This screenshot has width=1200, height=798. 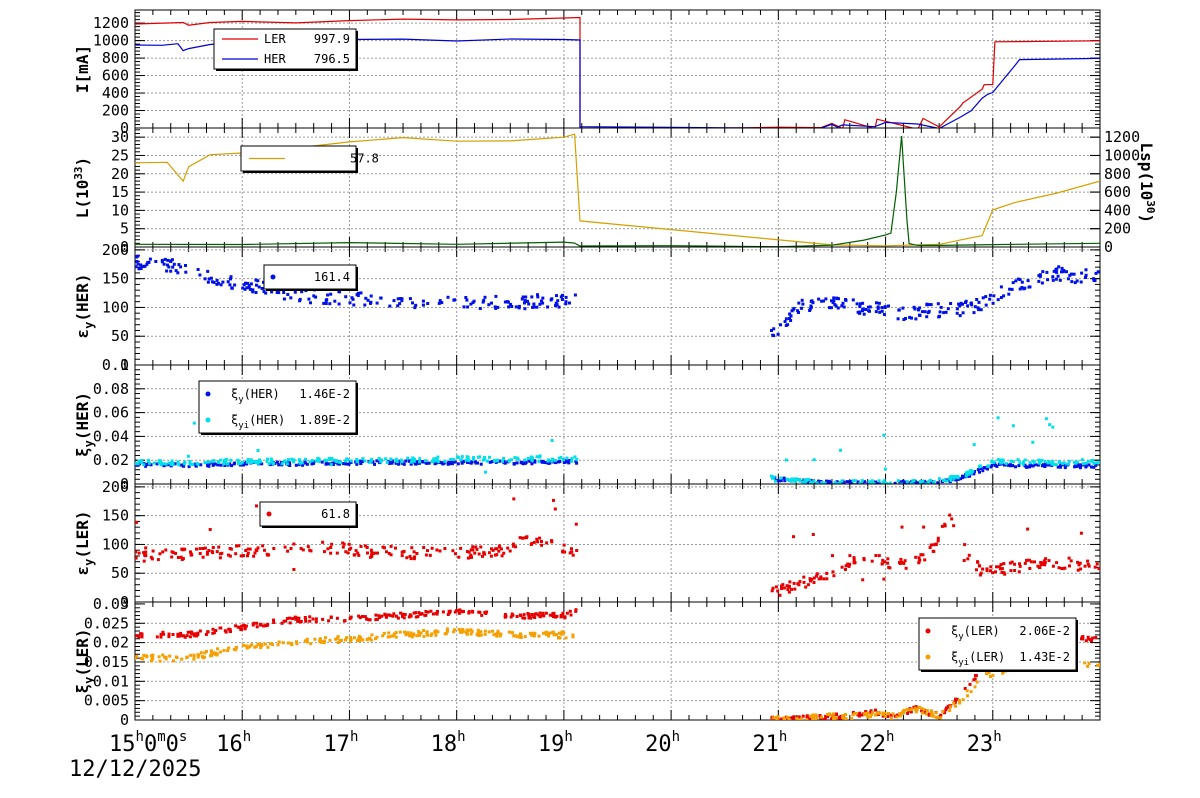 I want to click on legend-value: 2.06E-2, so click(x=1044, y=631).